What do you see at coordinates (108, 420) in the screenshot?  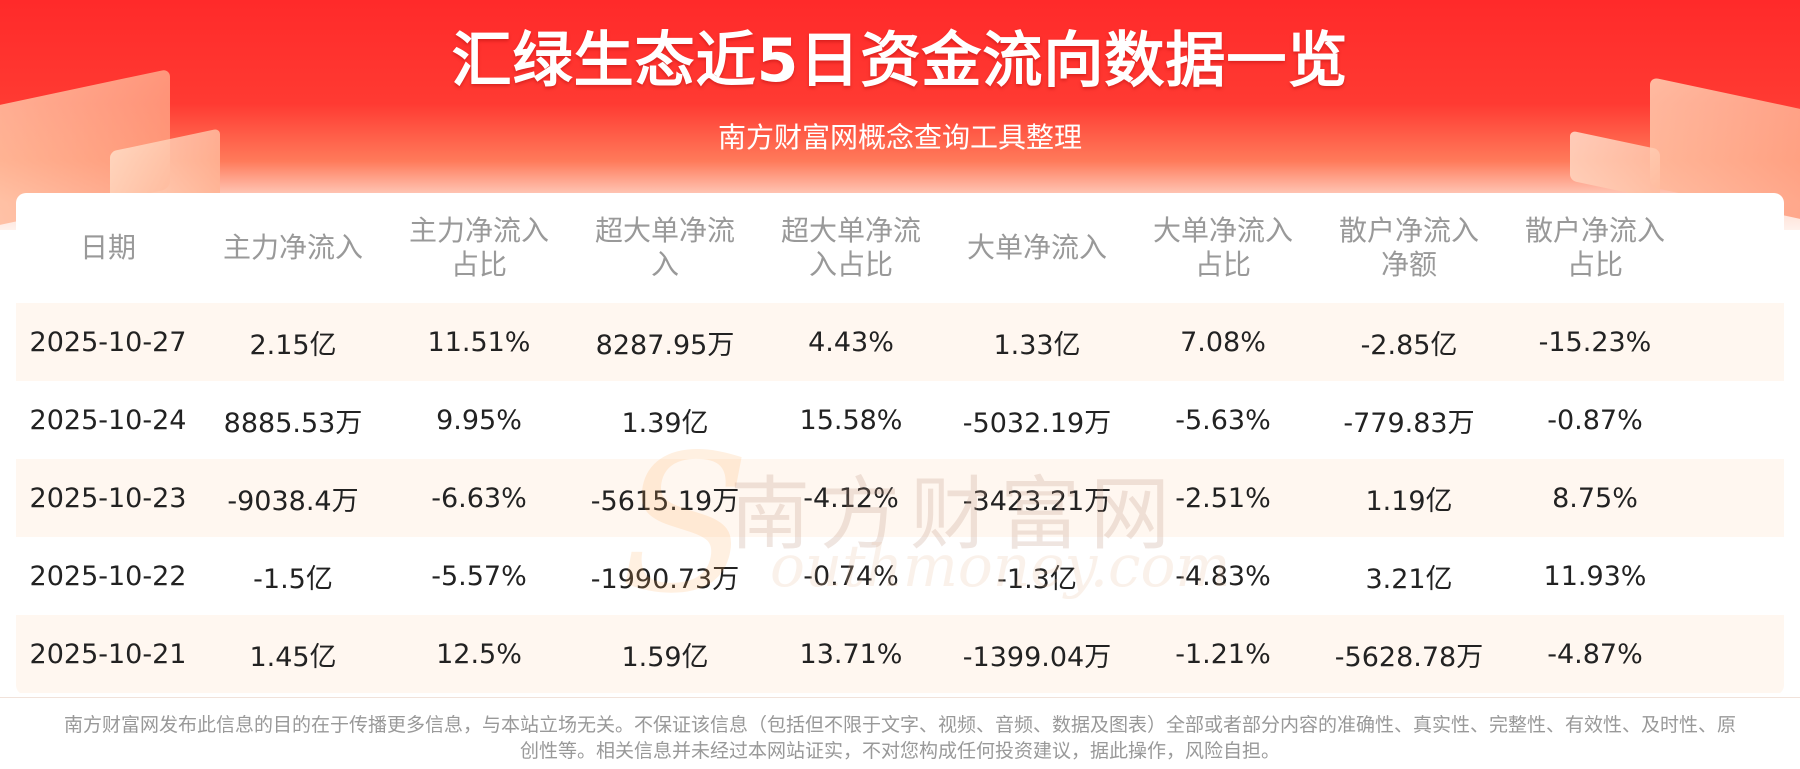 I see `cell-date: 2025-10-24` at bounding box center [108, 420].